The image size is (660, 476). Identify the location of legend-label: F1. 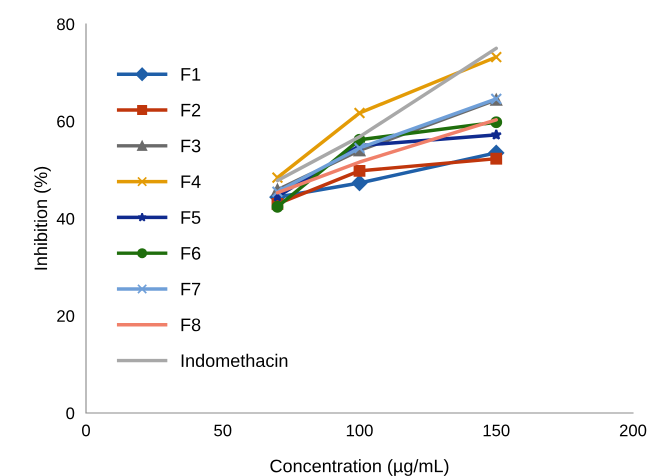
(191, 74).